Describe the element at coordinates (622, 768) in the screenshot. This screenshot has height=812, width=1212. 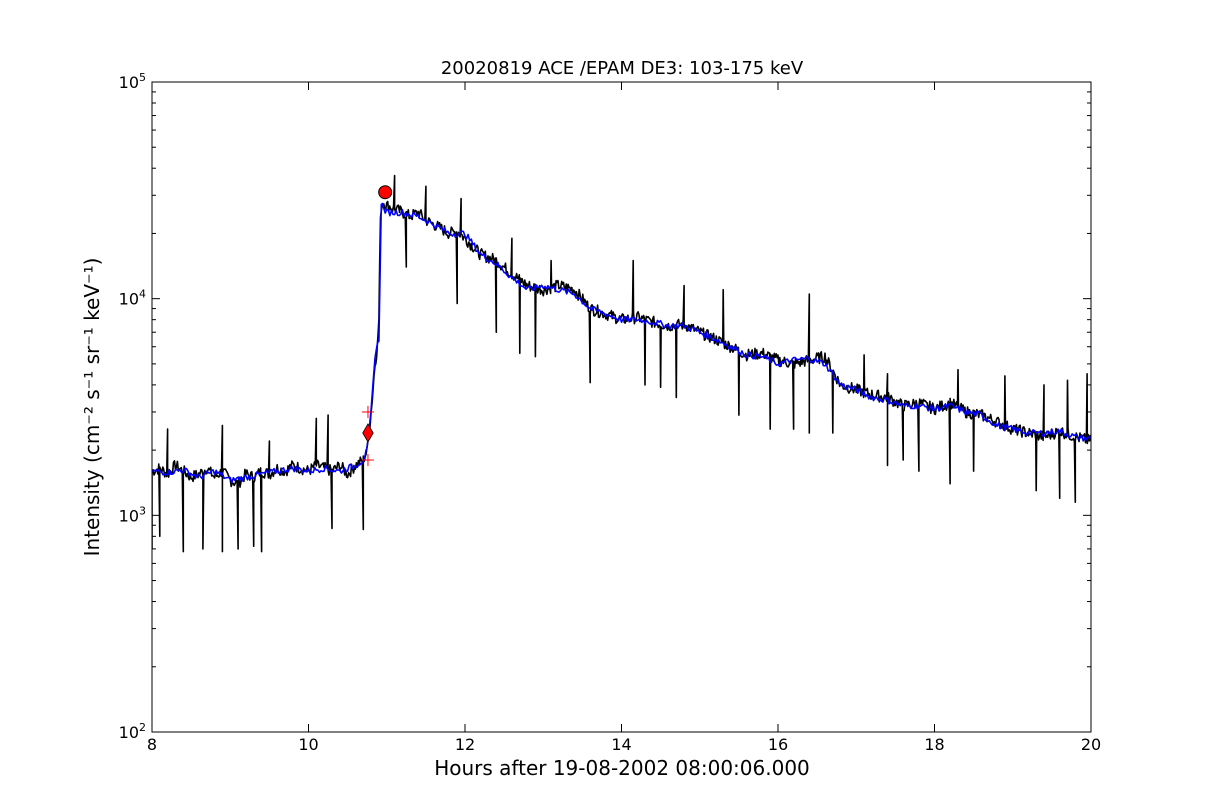
I see `x-axis-title: Hours after 19-08-2002 08:00:06.000` at that location.